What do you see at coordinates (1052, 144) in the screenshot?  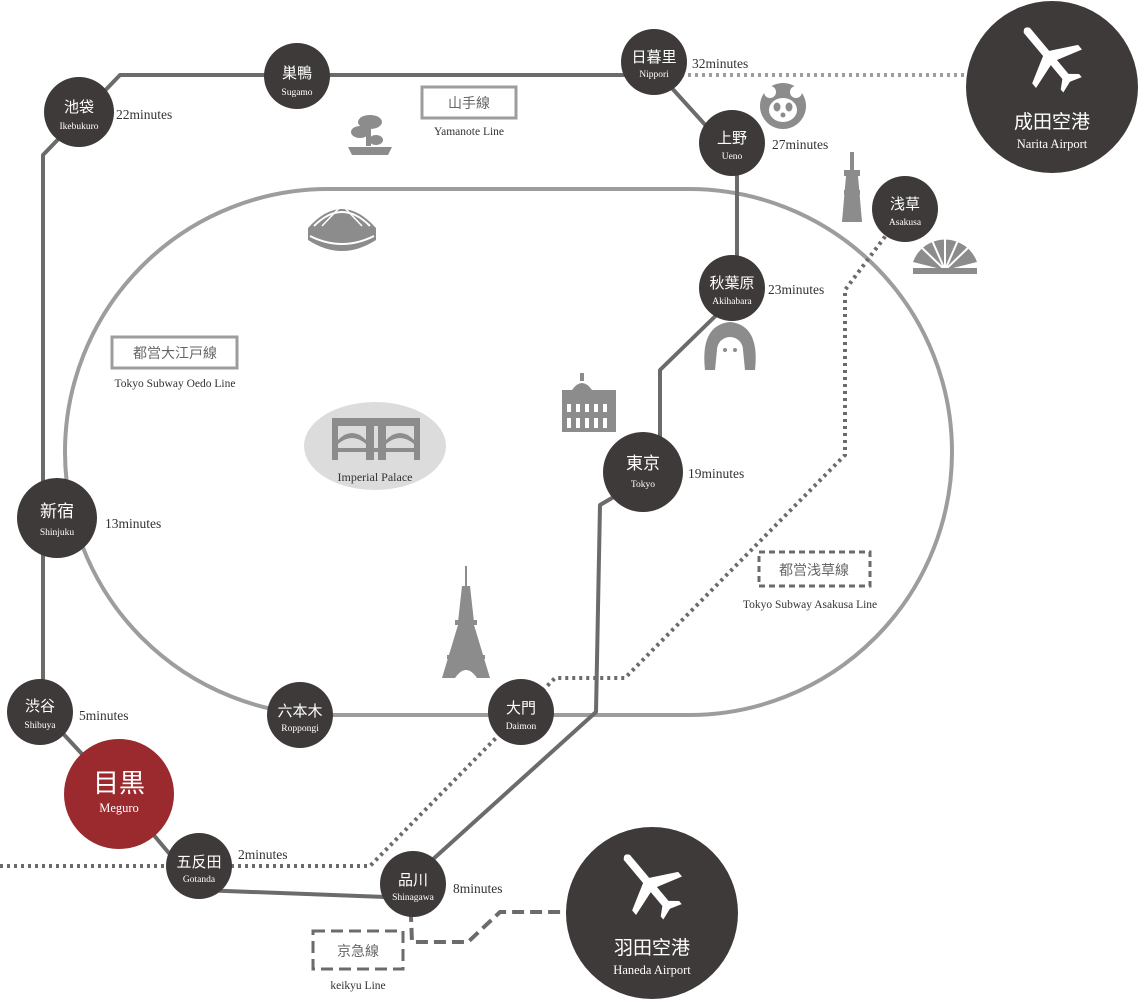 I see `svg-text: Narita Airport` at bounding box center [1052, 144].